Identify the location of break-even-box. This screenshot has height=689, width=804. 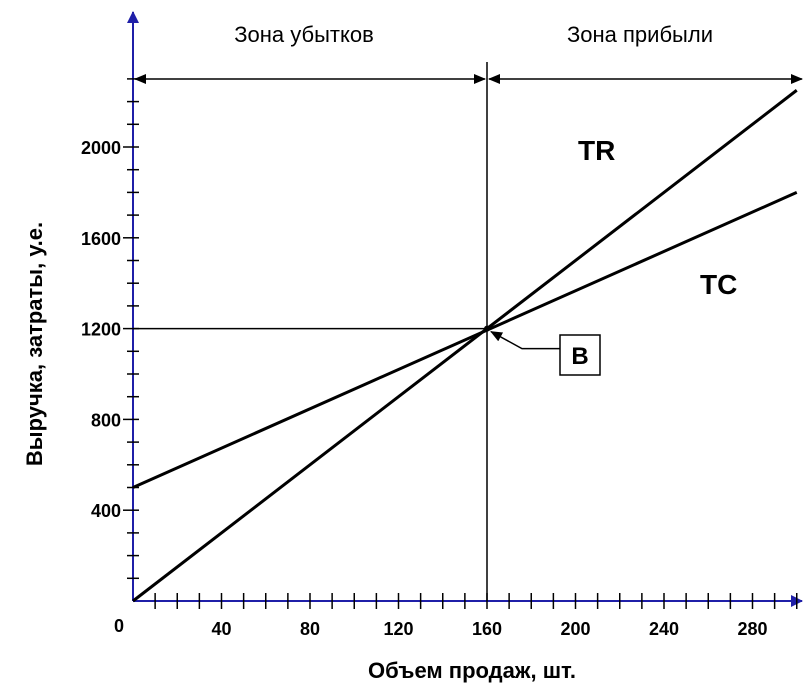
(580, 355).